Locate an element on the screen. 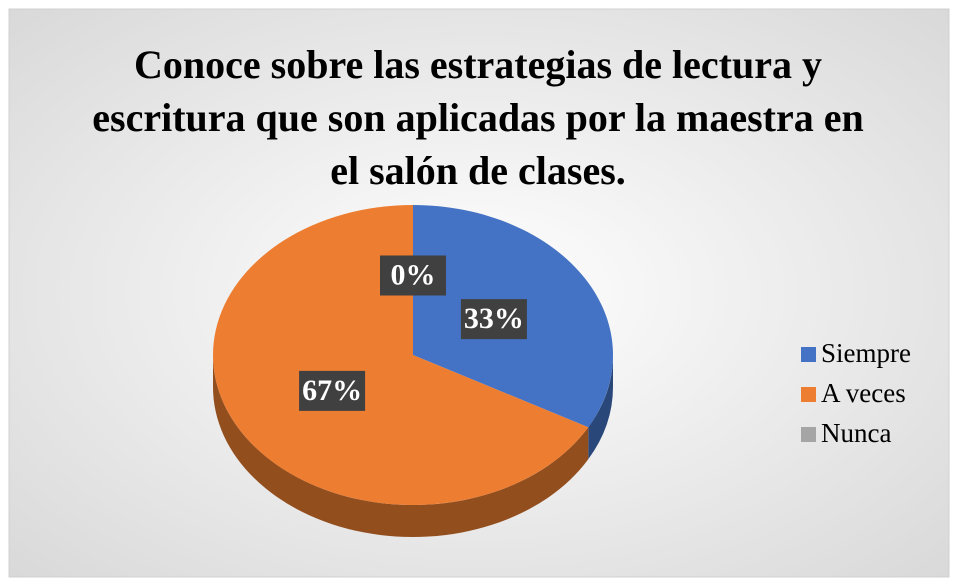 The height and width of the screenshot is (585, 957). legend: Siempre A veces Nunca is located at coordinates (856, 393).